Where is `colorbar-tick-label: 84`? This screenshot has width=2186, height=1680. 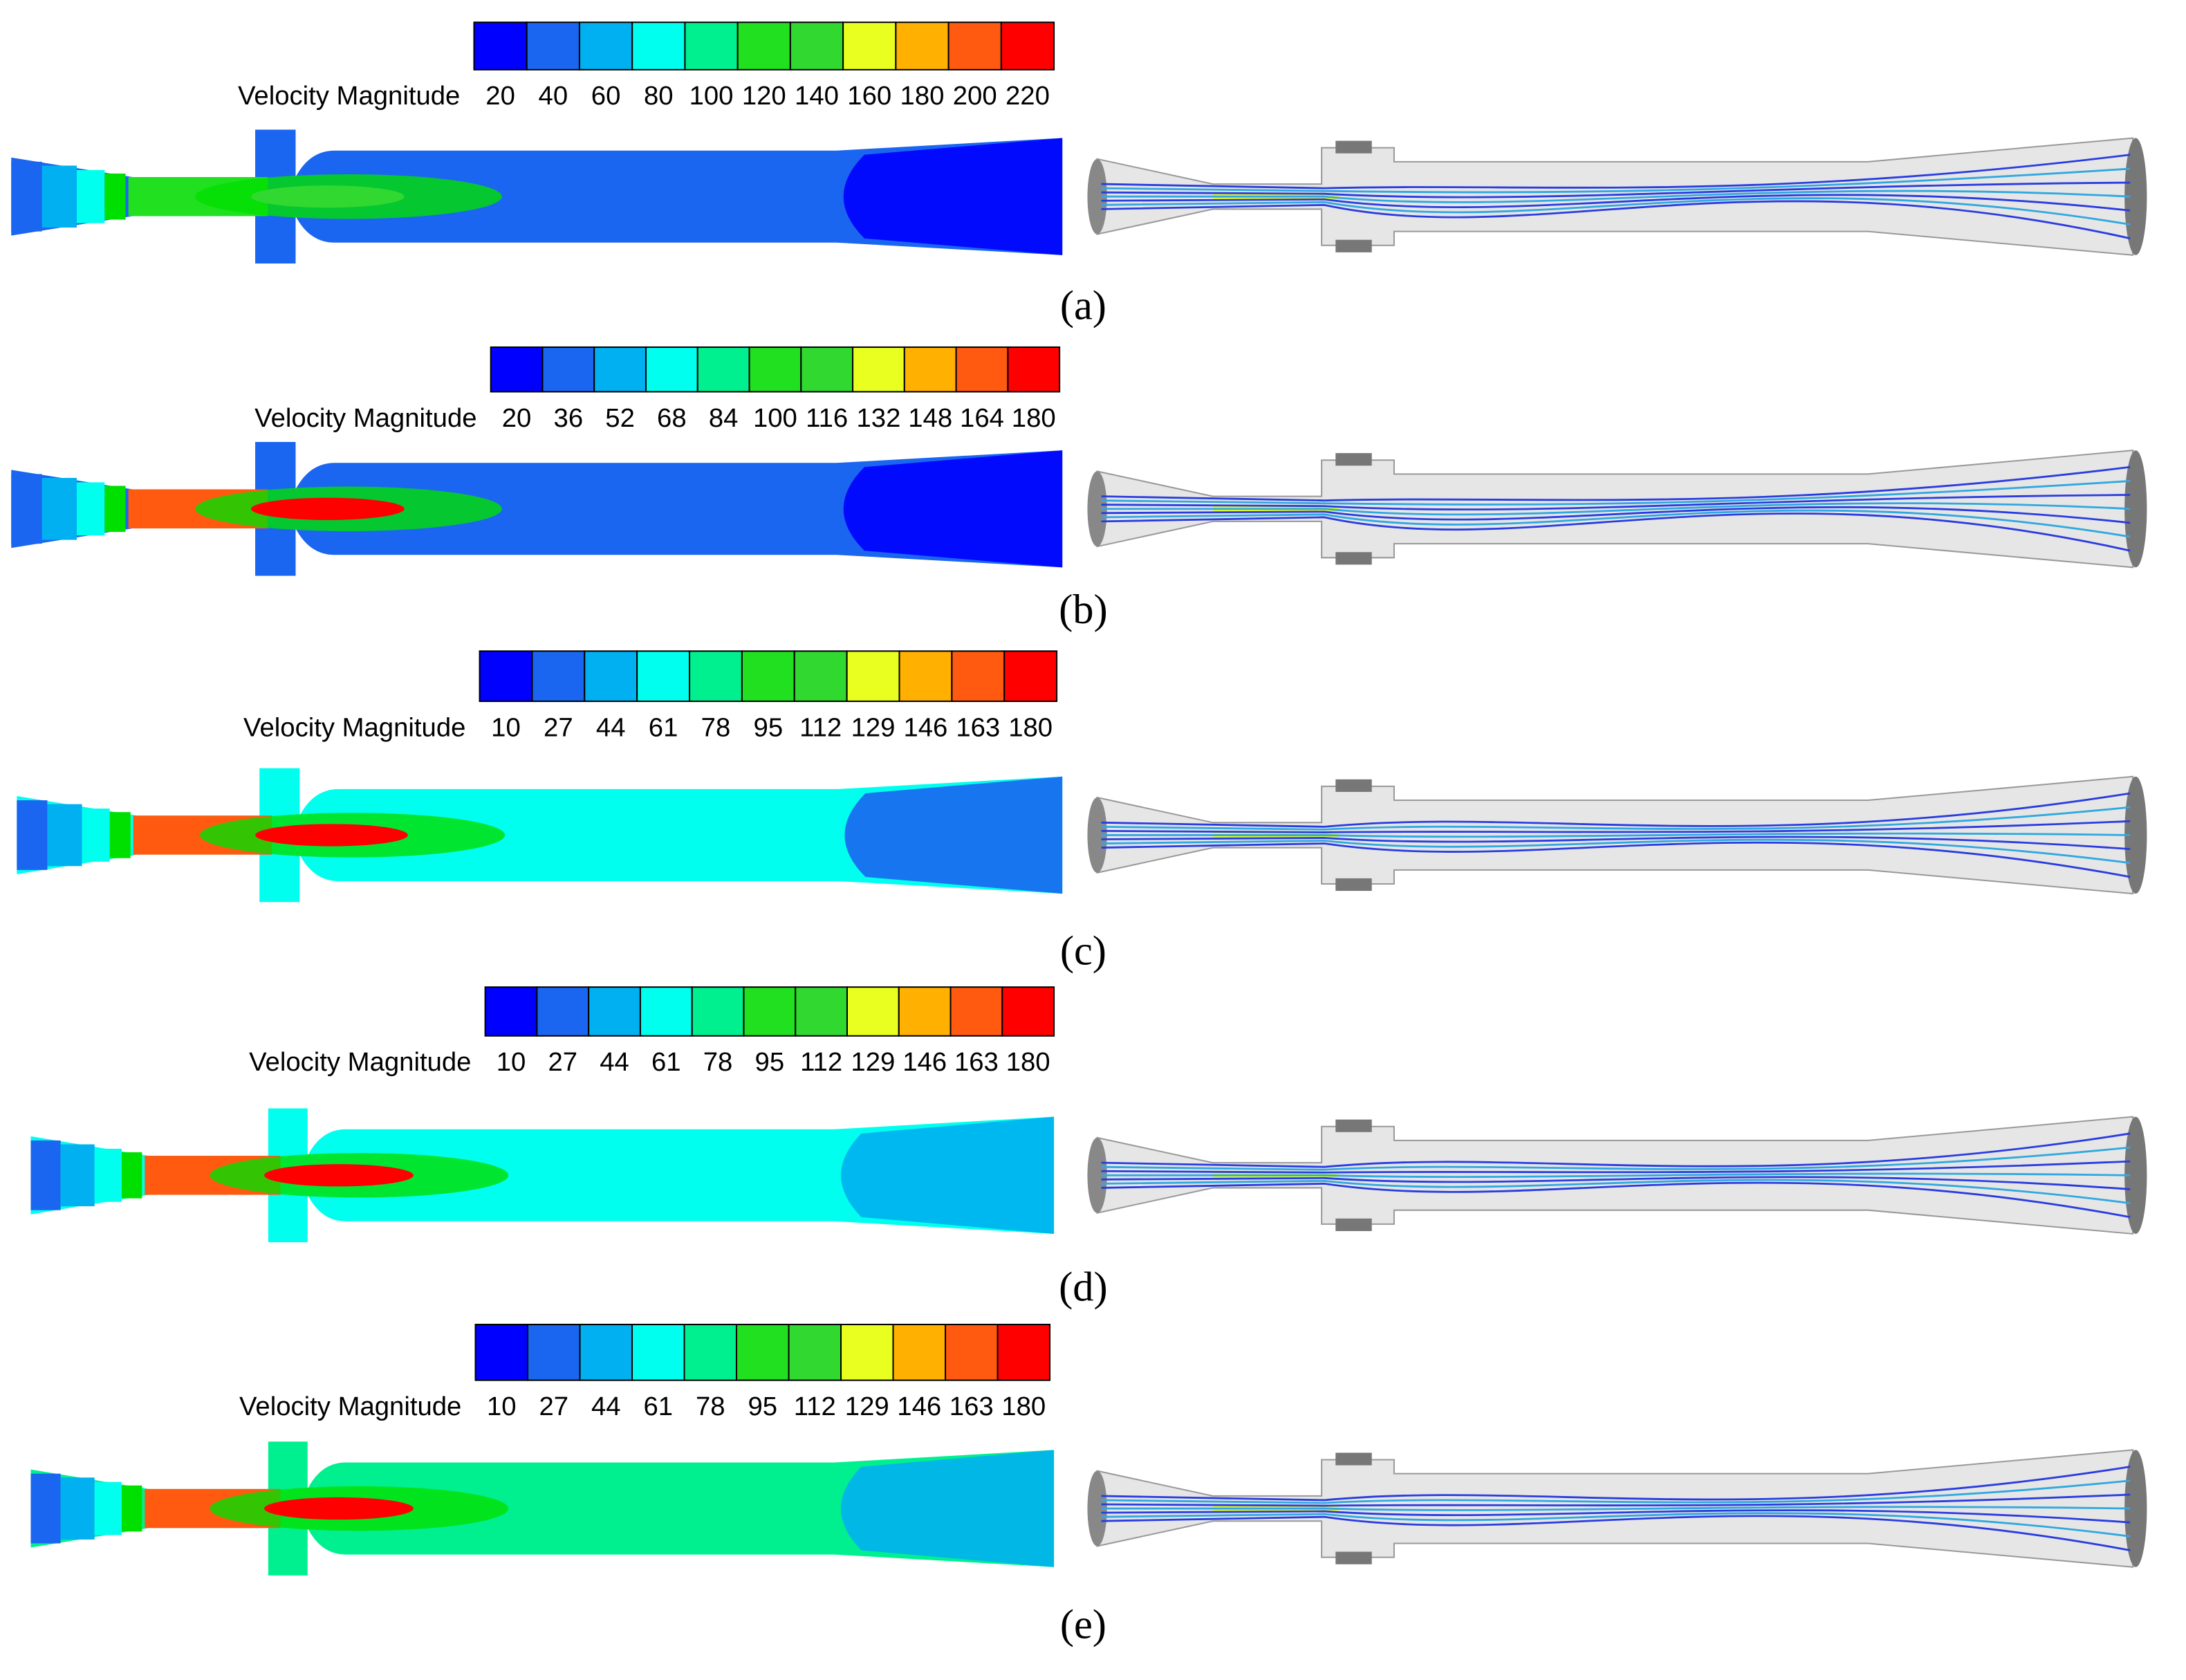 colorbar-tick-label: 84 is located at coordinates (724, 418).